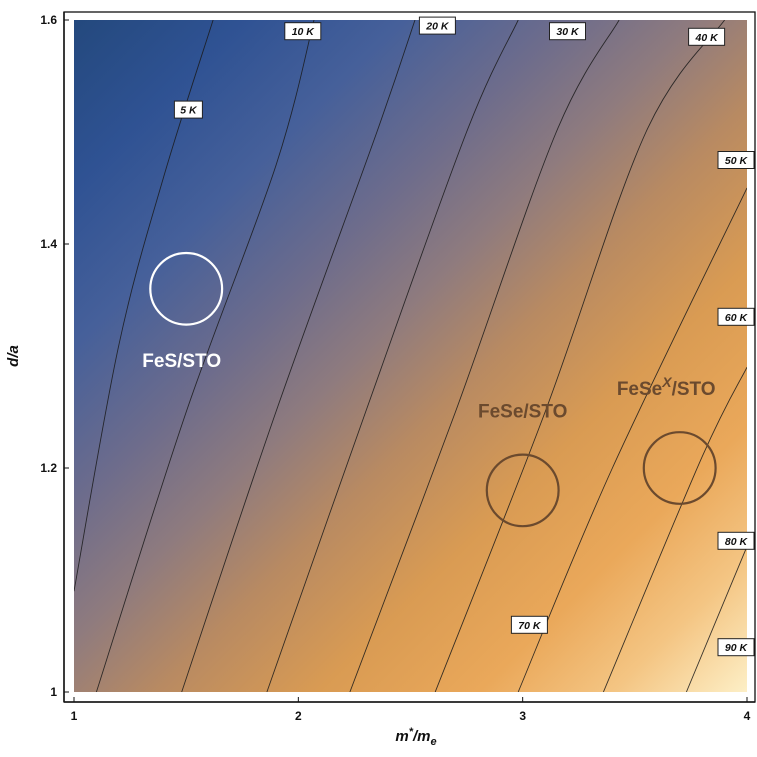 The width and height of the screenshot is (757, 757). I want to click on annotation-circle-fese-sto, so click(522, 490).